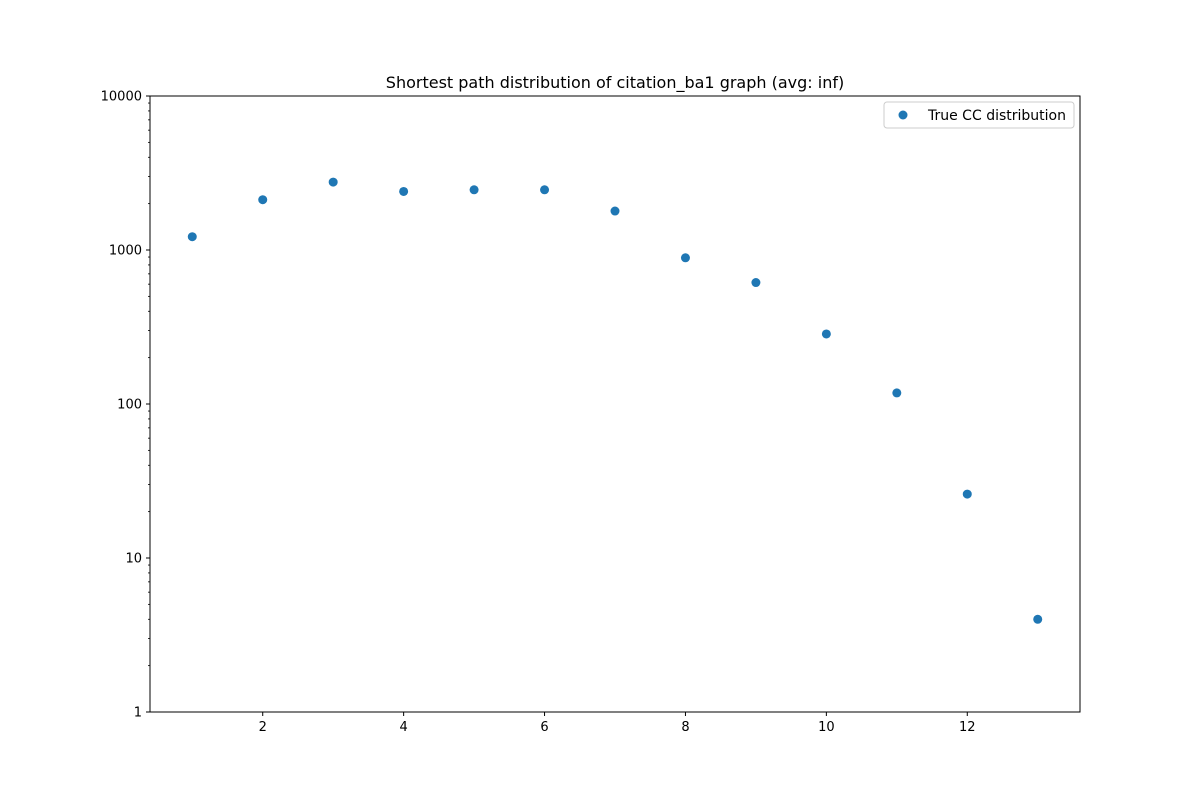  What do you see at coordinates (125, 251) in the screenshot?
I see `y-tick-label: 1000` at bounding box center [125, 251].